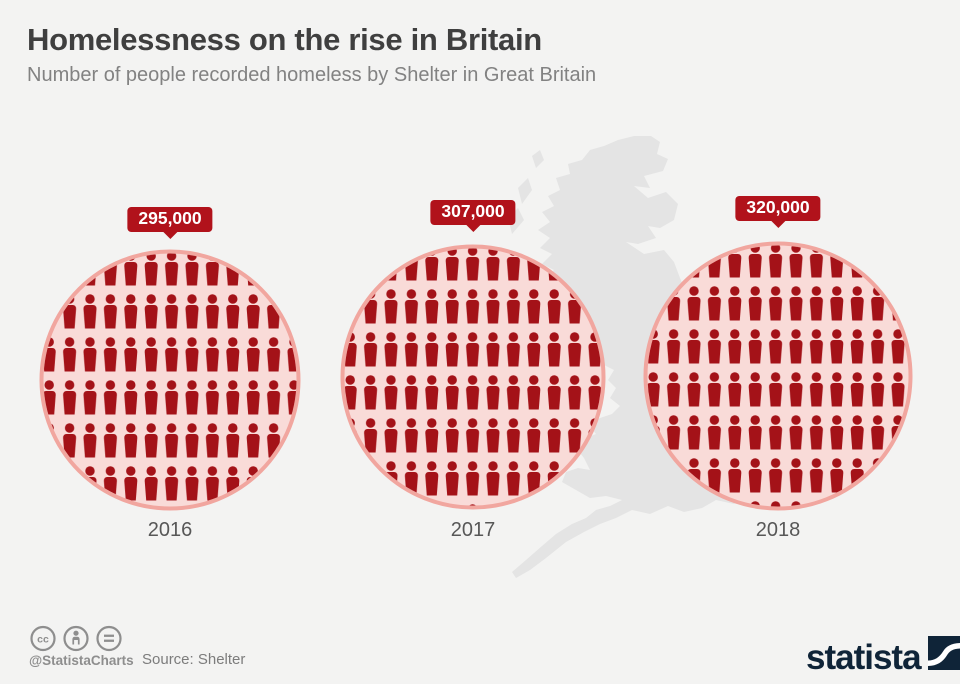 This screenshot has height=684, width=960. What do you see at coordinates (778, 530) in the screenshot?
I see `year-label-2018: 2018` at bounding box center [778, 530].